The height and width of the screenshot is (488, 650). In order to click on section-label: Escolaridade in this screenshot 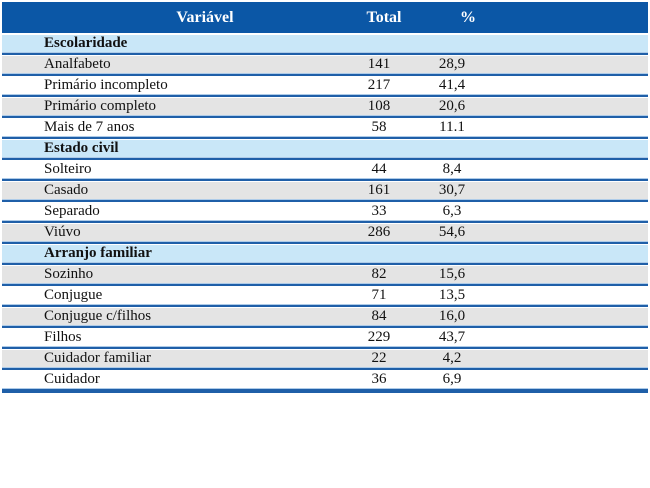, I will do `click(86, 43)`.